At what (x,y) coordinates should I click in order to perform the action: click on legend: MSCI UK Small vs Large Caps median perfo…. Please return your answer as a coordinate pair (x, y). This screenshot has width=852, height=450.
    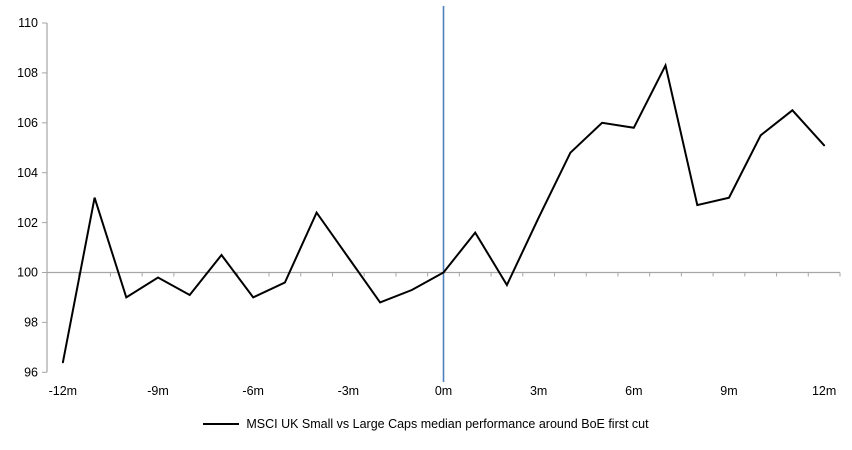
    Looking at the image, I should click on (426, 424).